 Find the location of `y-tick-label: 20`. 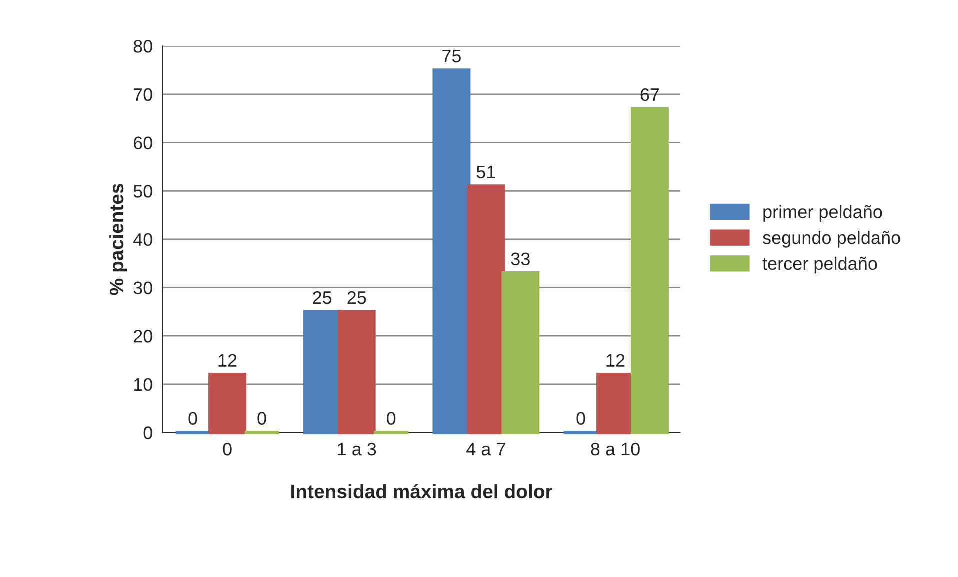

y-tick-label: 20 is located at coordinates (143, 336).